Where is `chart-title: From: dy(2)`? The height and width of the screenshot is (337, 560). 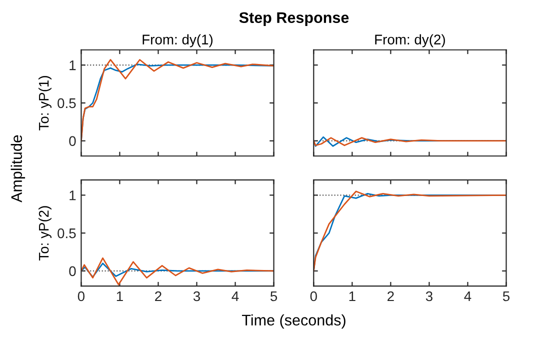 chart-title: From: dy(2) is located at coordinates (410, 41).